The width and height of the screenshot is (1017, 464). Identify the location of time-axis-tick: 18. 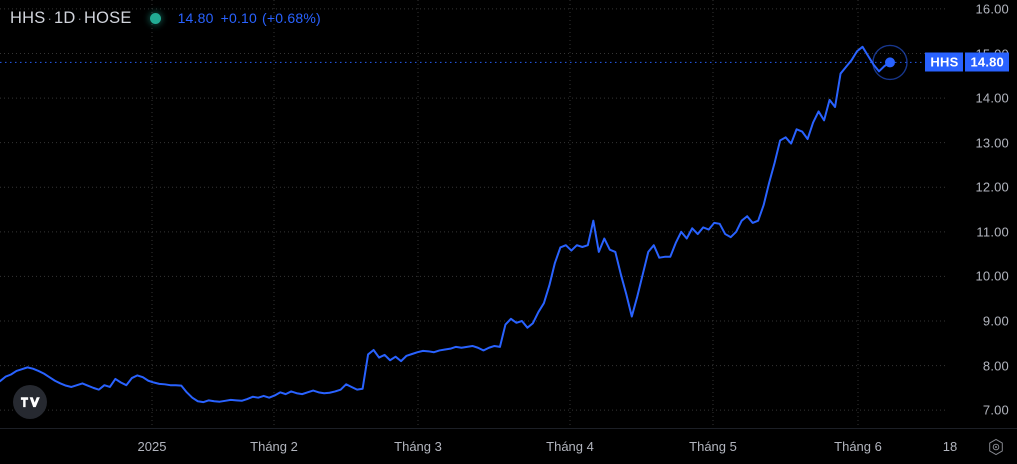
(950, 446).